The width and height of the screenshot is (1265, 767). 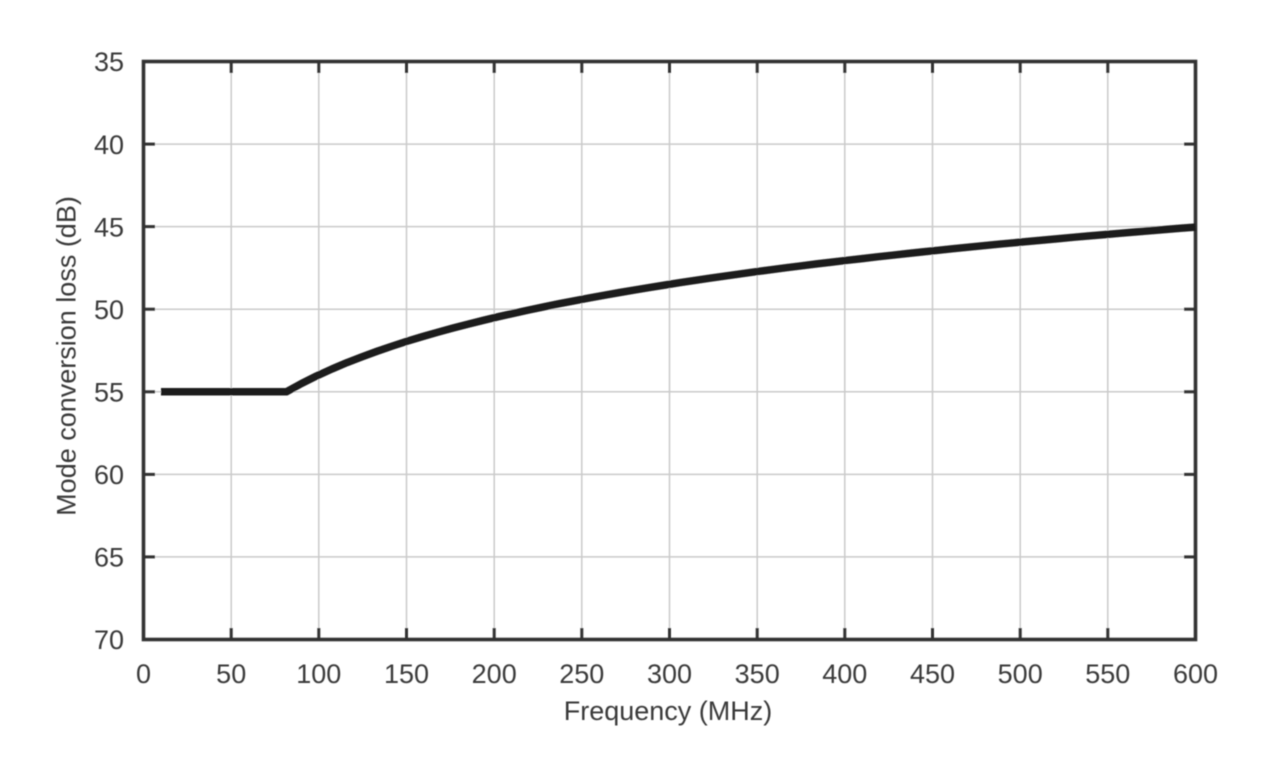 I want to click on svg-text: 250, so click(x=581, y=674).